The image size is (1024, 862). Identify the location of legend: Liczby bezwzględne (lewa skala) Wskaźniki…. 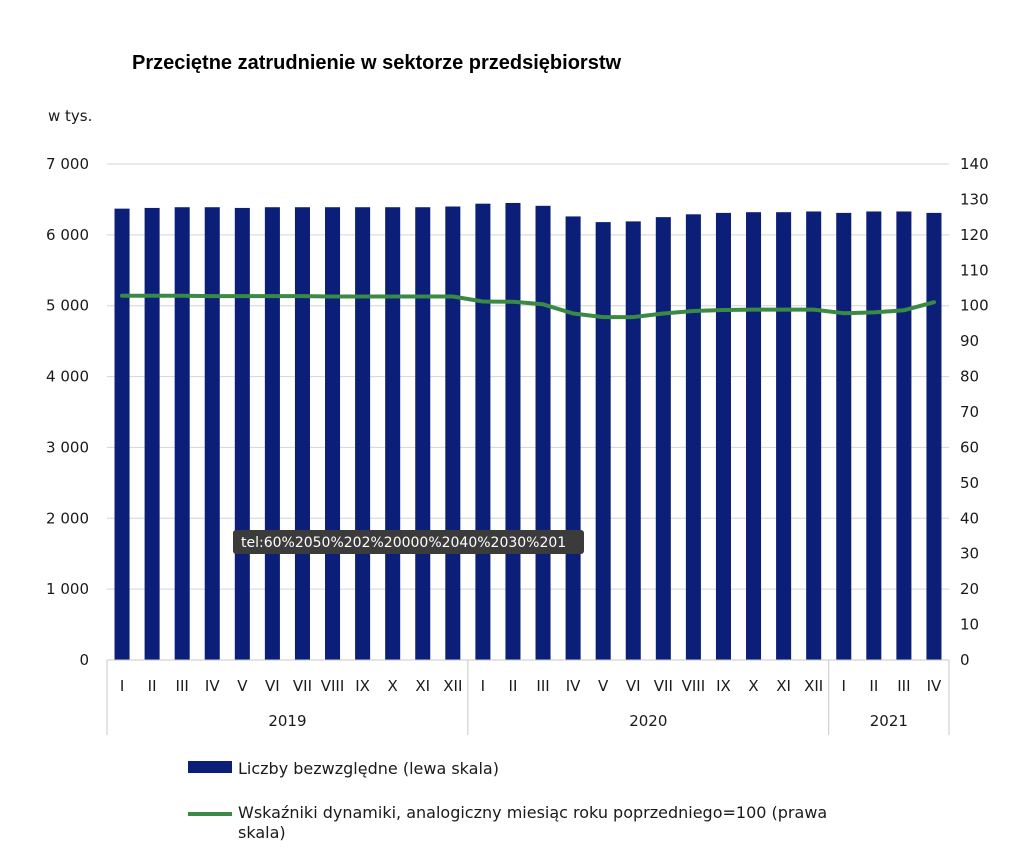
(507, 800).